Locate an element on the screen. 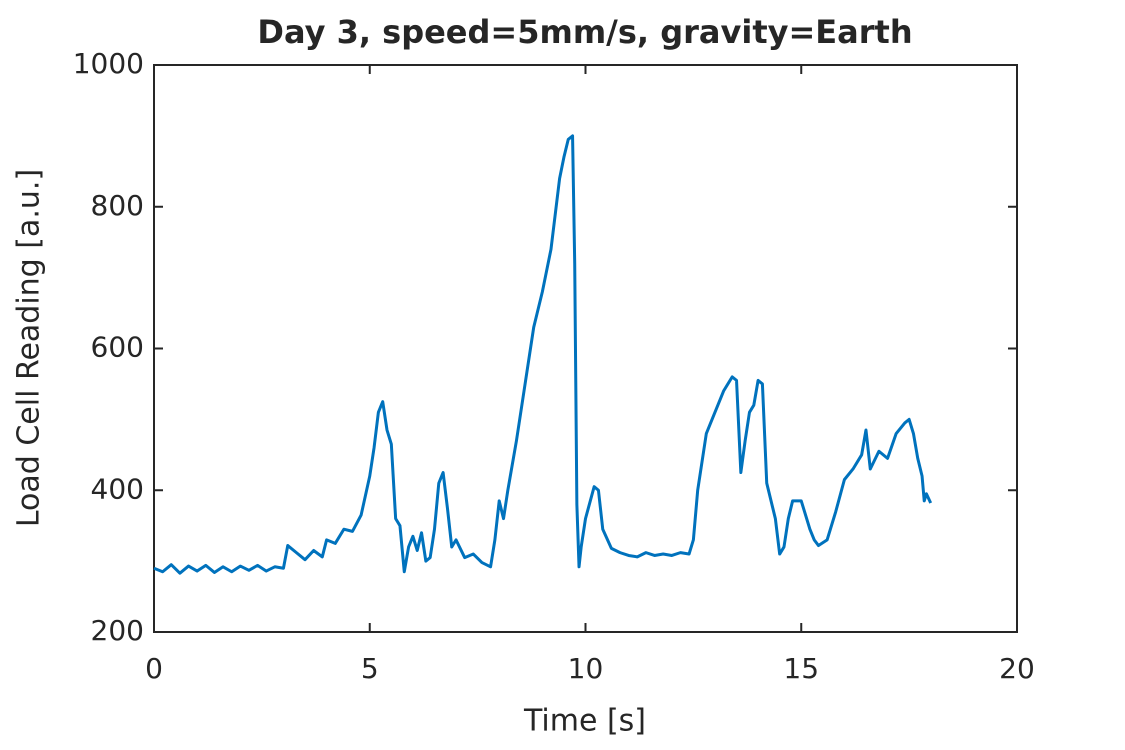 The image size is (1125, 750). y-axis-label: Load Cell Reading [a.u.] is located at coordinates (29, 348).